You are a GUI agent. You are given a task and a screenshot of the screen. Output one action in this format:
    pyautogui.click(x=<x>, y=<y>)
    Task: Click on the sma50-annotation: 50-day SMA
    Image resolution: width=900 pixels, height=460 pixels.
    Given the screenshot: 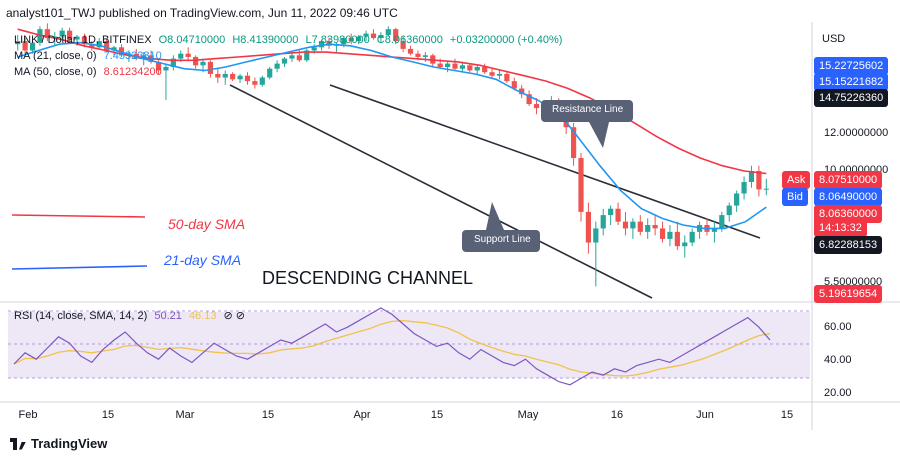 What is the action you would take?
    pyautogui.click(x=206, y=224)
    